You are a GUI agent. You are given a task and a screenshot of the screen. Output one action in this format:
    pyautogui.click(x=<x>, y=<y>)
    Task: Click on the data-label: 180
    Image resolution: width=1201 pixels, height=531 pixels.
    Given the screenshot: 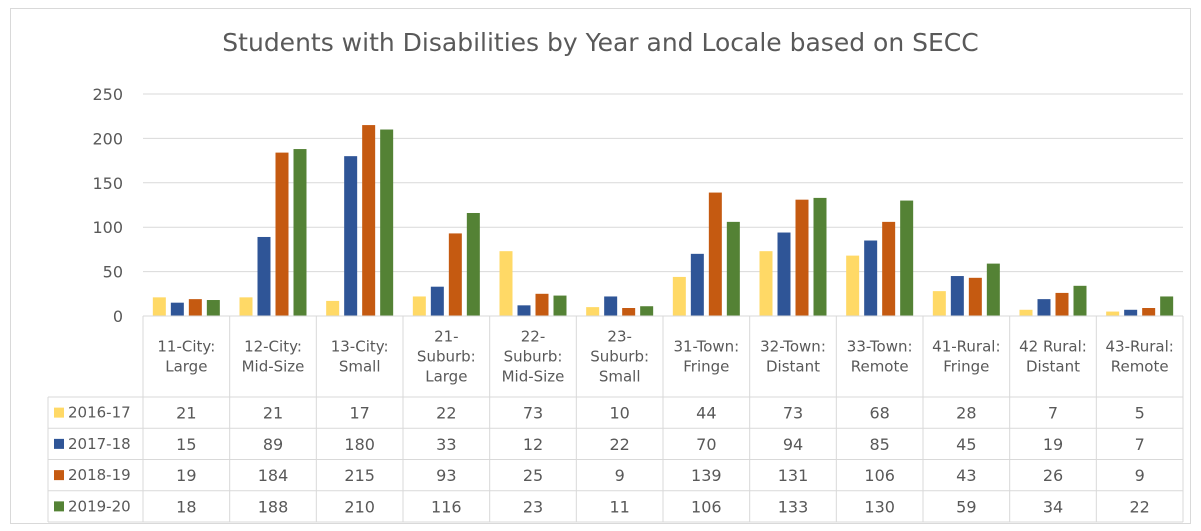 What is the action you would take?
    pyautogui.click(x=359, y=444)
    